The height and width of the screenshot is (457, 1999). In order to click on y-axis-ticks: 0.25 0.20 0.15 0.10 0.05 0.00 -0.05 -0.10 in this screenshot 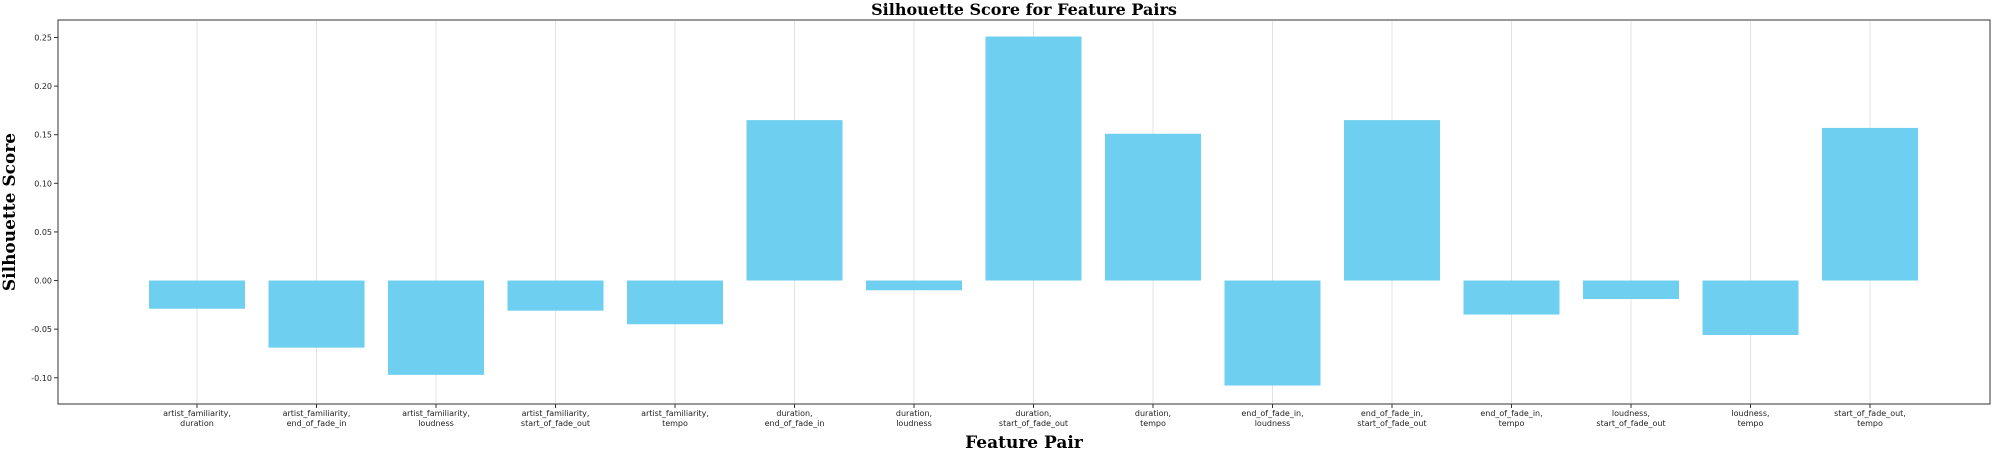, I will do `click(44, 208)`.